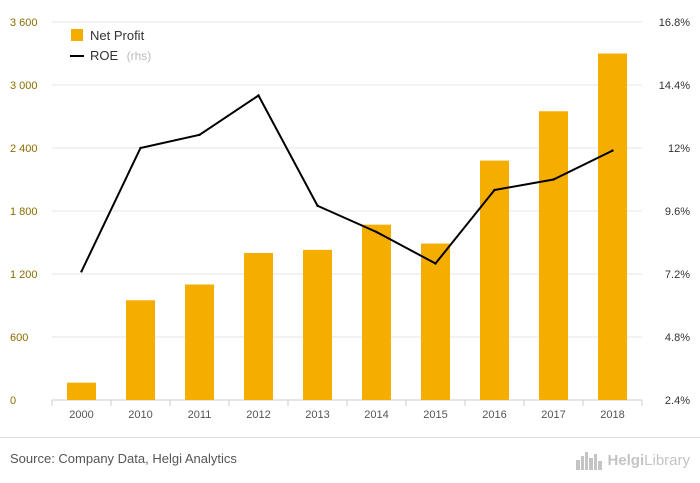 Image resolution: width=700 pixels, height=483 pixels. I want to click on source-note: Source: Company Data, Helgi Analytics, so click(123, 458).